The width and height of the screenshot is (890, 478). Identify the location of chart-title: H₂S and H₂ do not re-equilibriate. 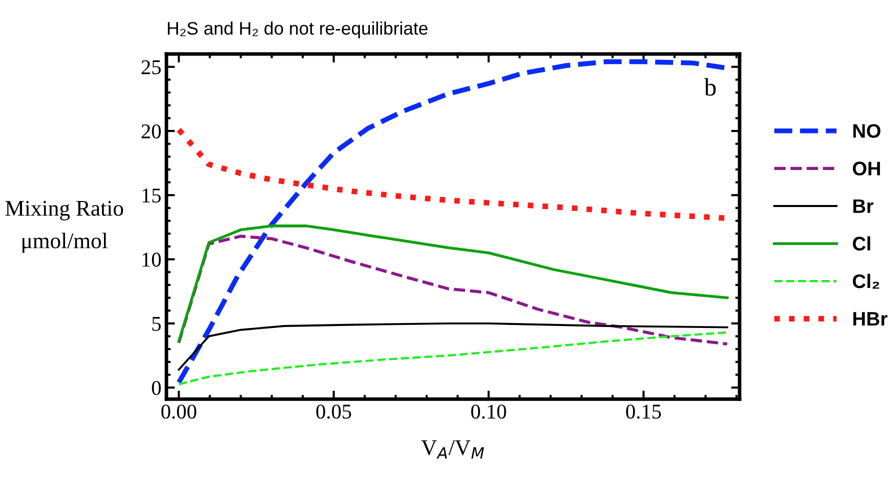
(298, 29).